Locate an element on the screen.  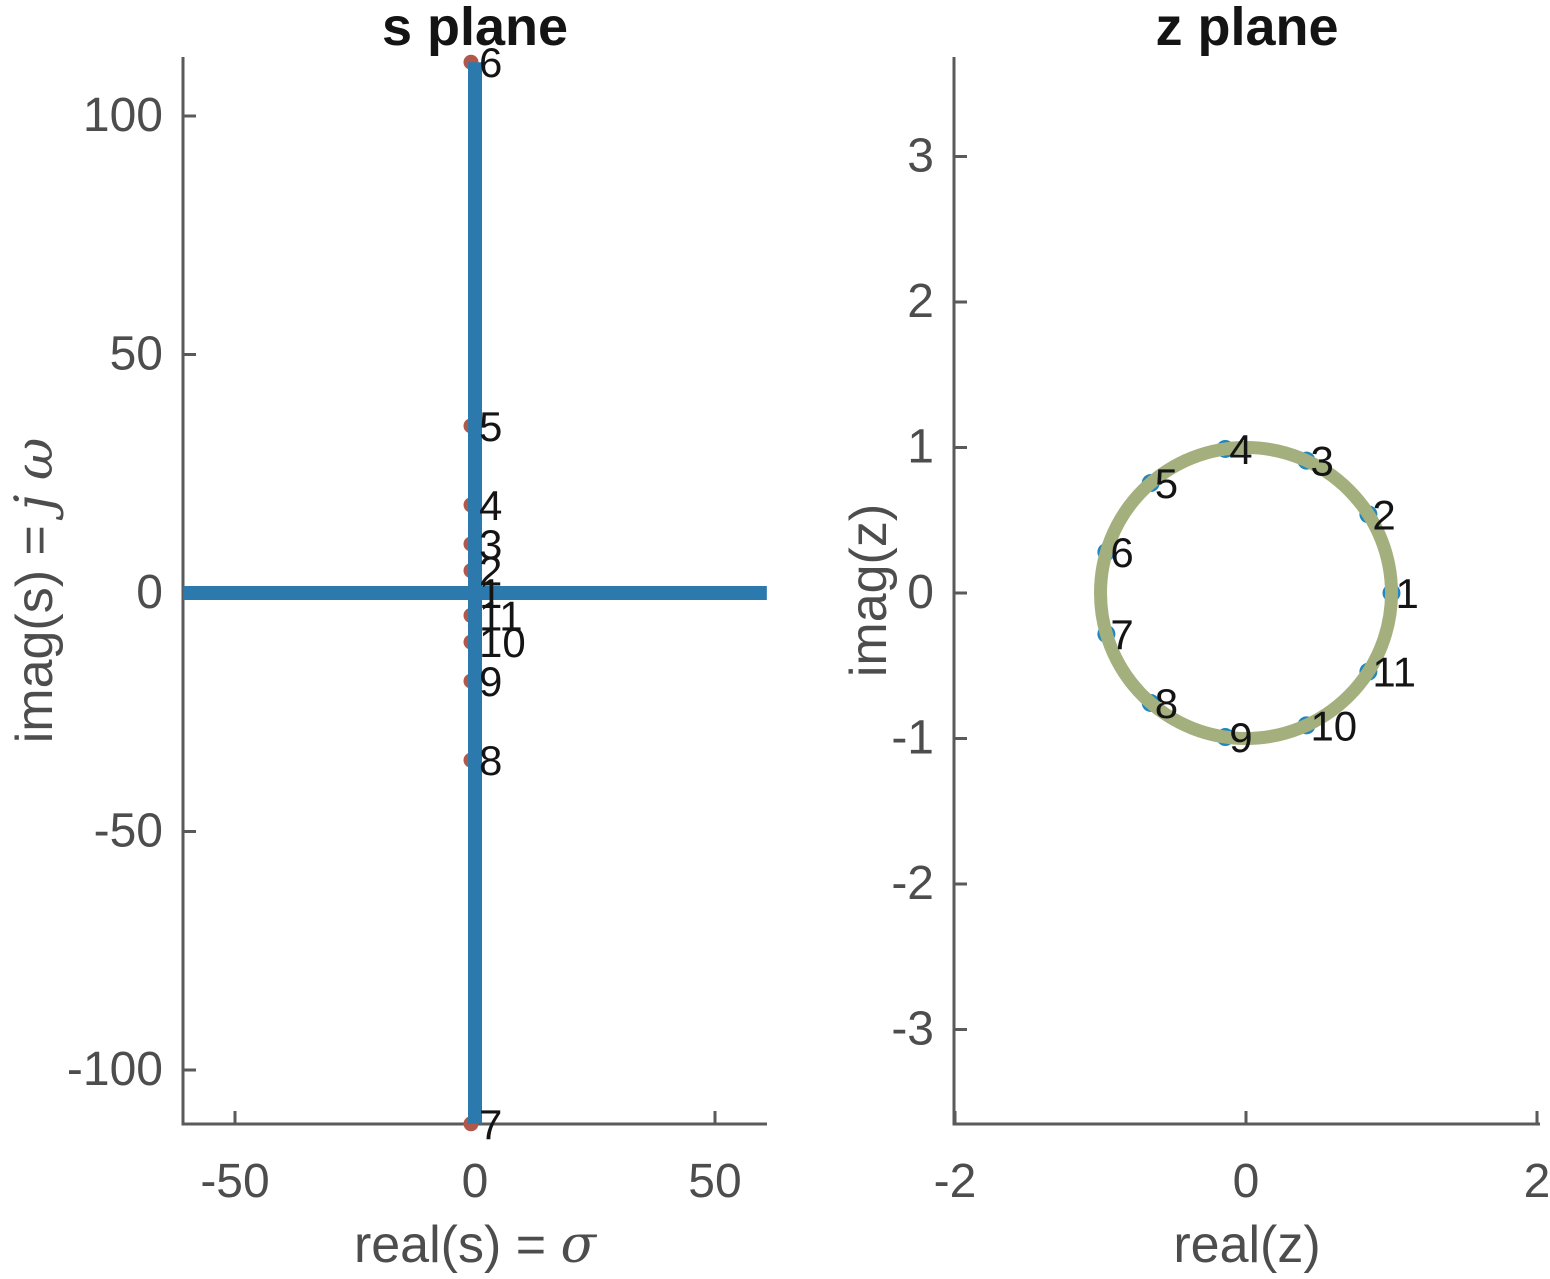
x-tick-label: 2 is located at coordinates (1537, 1181).